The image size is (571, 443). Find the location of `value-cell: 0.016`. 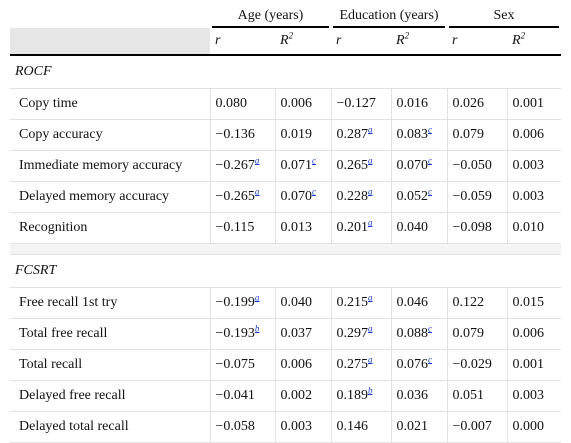

value-cell: 0.016 is located at coordinates (419, 104).